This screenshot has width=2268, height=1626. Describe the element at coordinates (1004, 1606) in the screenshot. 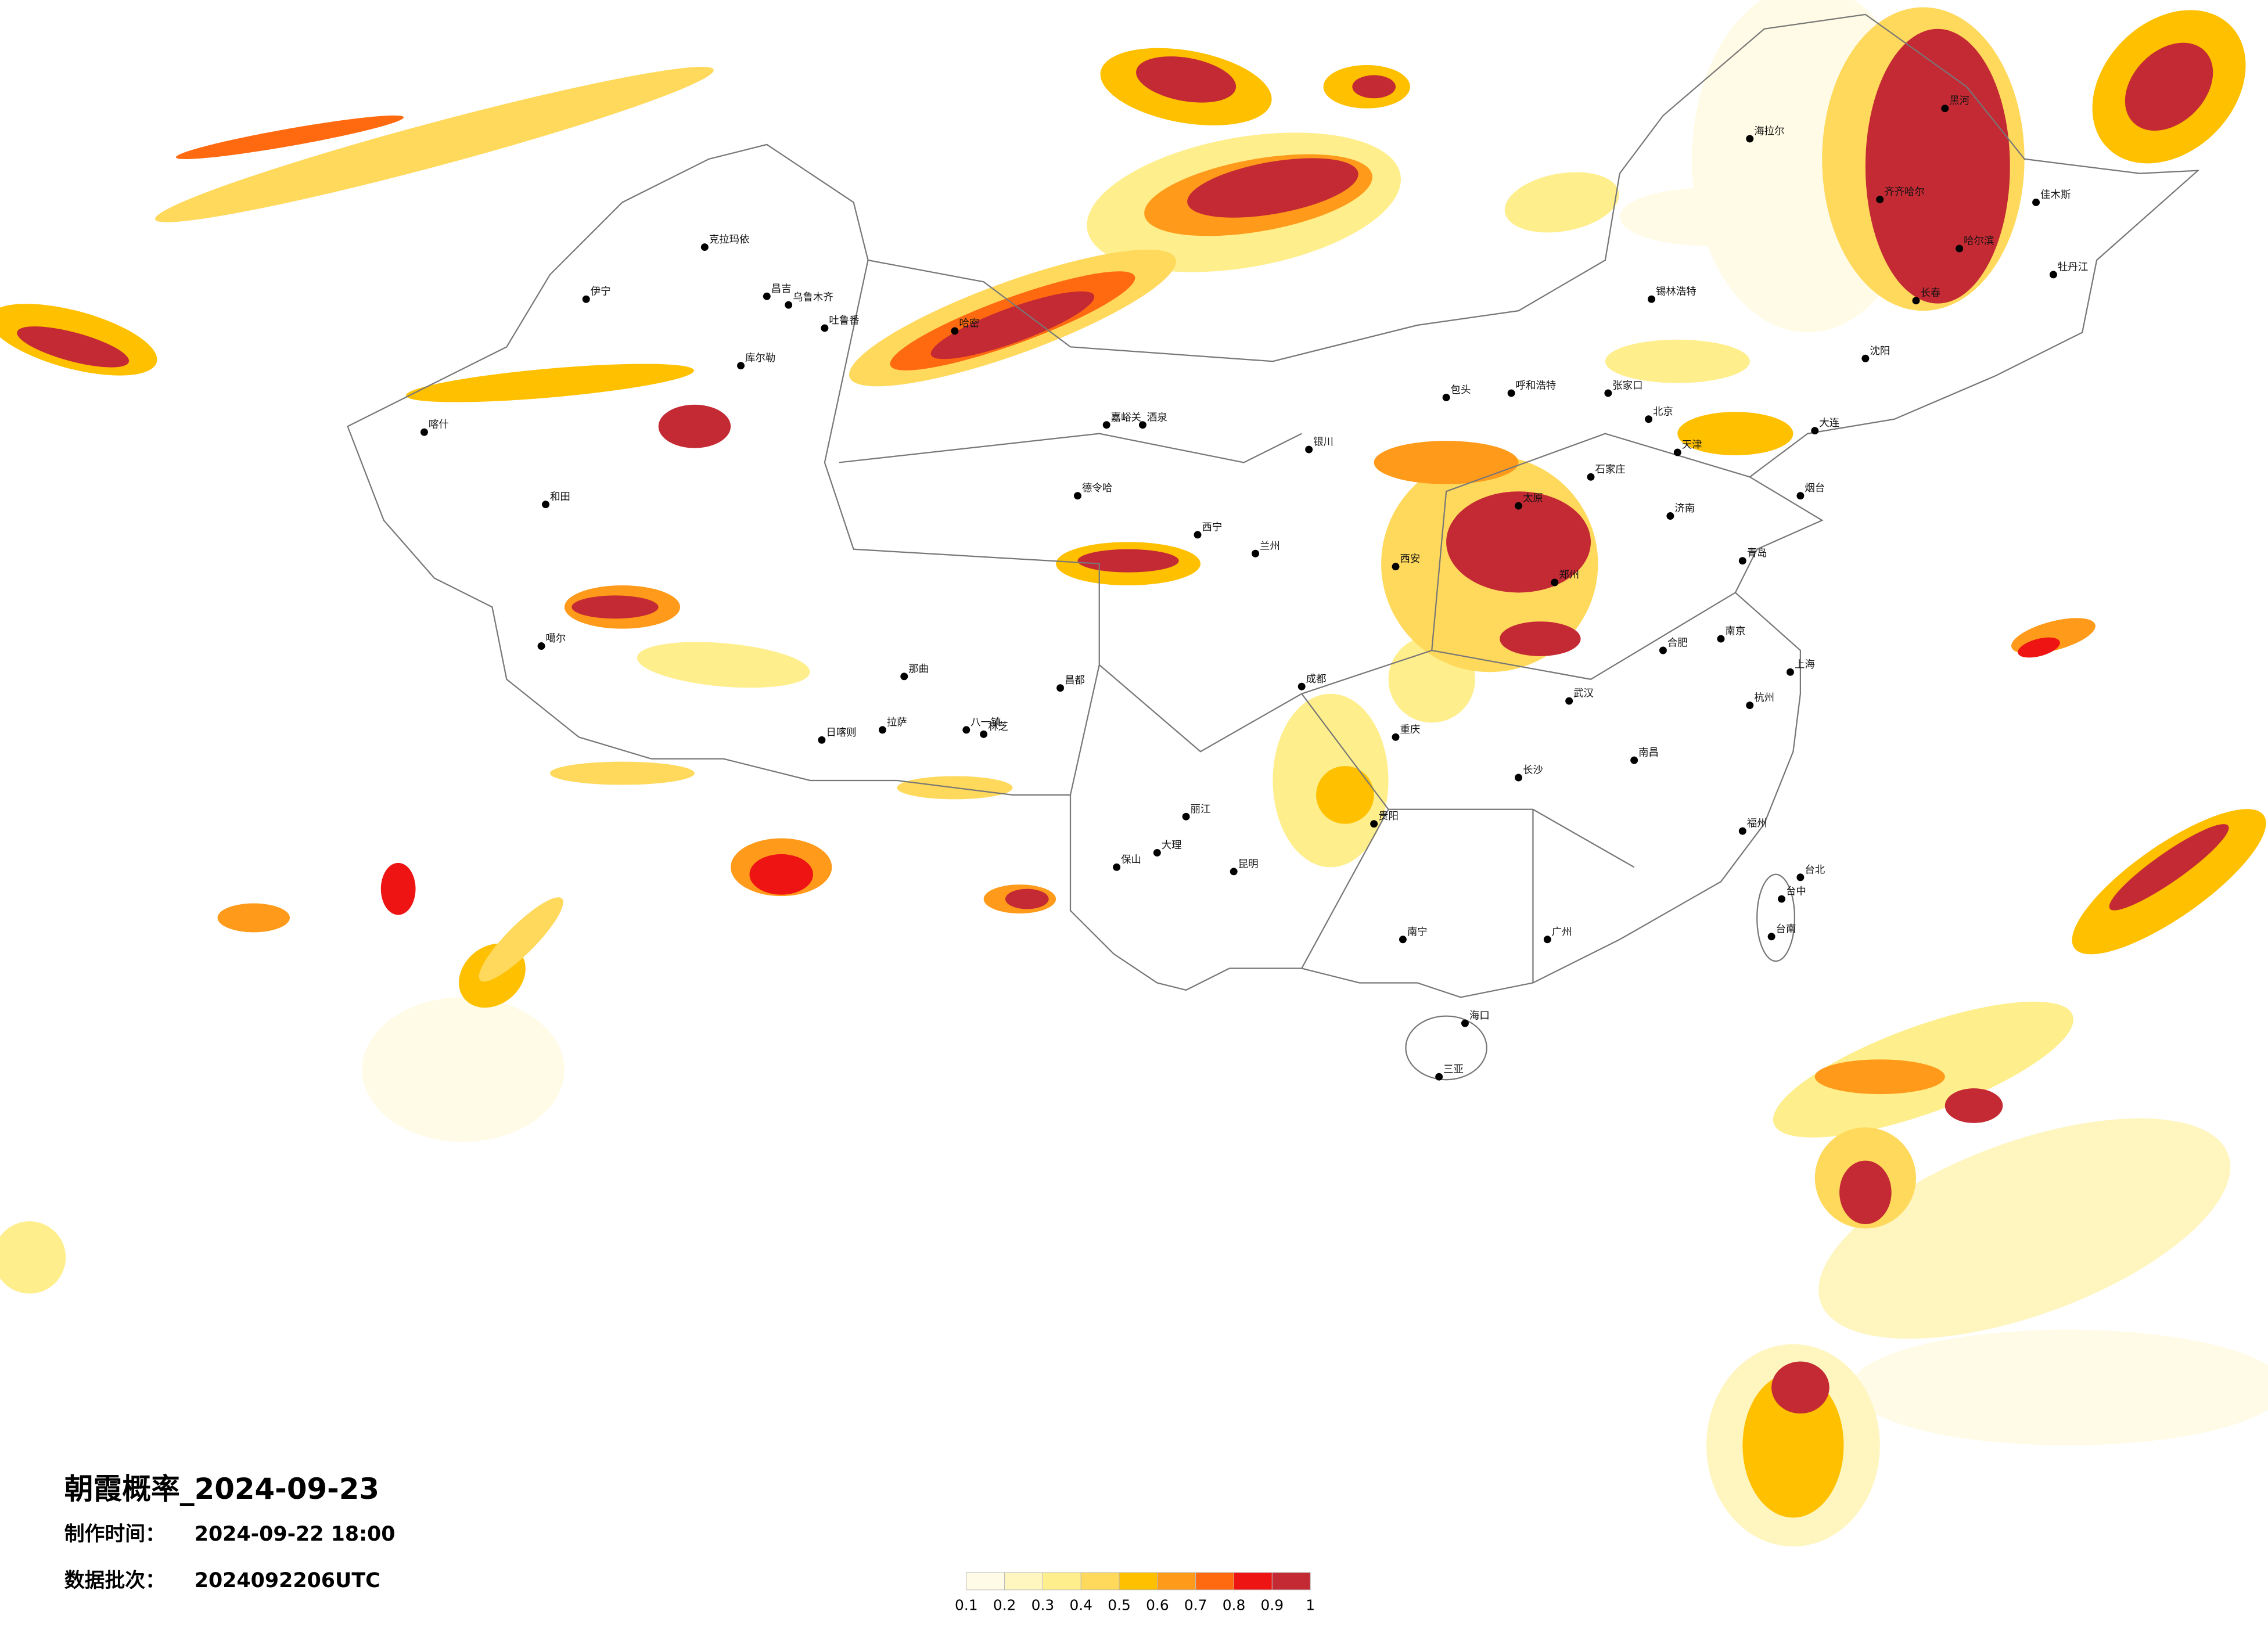

I see `legend-tick-label: 0.2` at that location.